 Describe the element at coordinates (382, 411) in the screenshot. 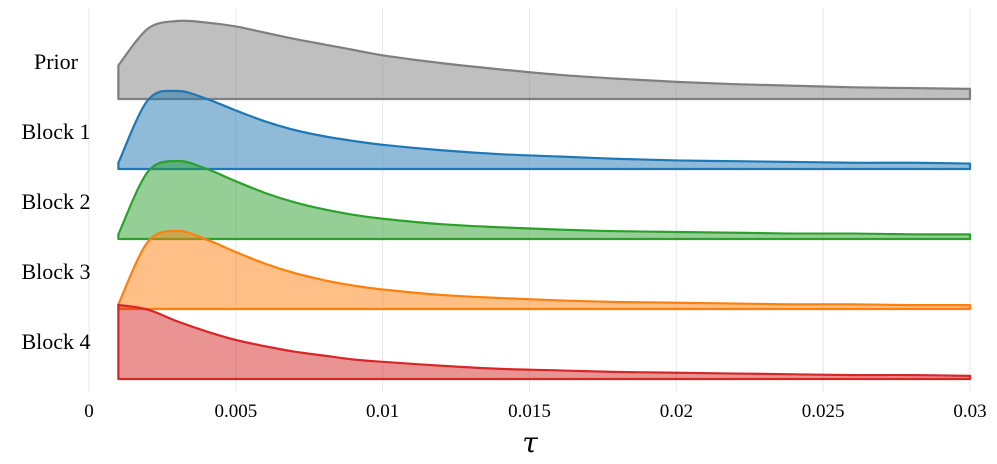

I see `x-tick-label: 0.01` at that location.